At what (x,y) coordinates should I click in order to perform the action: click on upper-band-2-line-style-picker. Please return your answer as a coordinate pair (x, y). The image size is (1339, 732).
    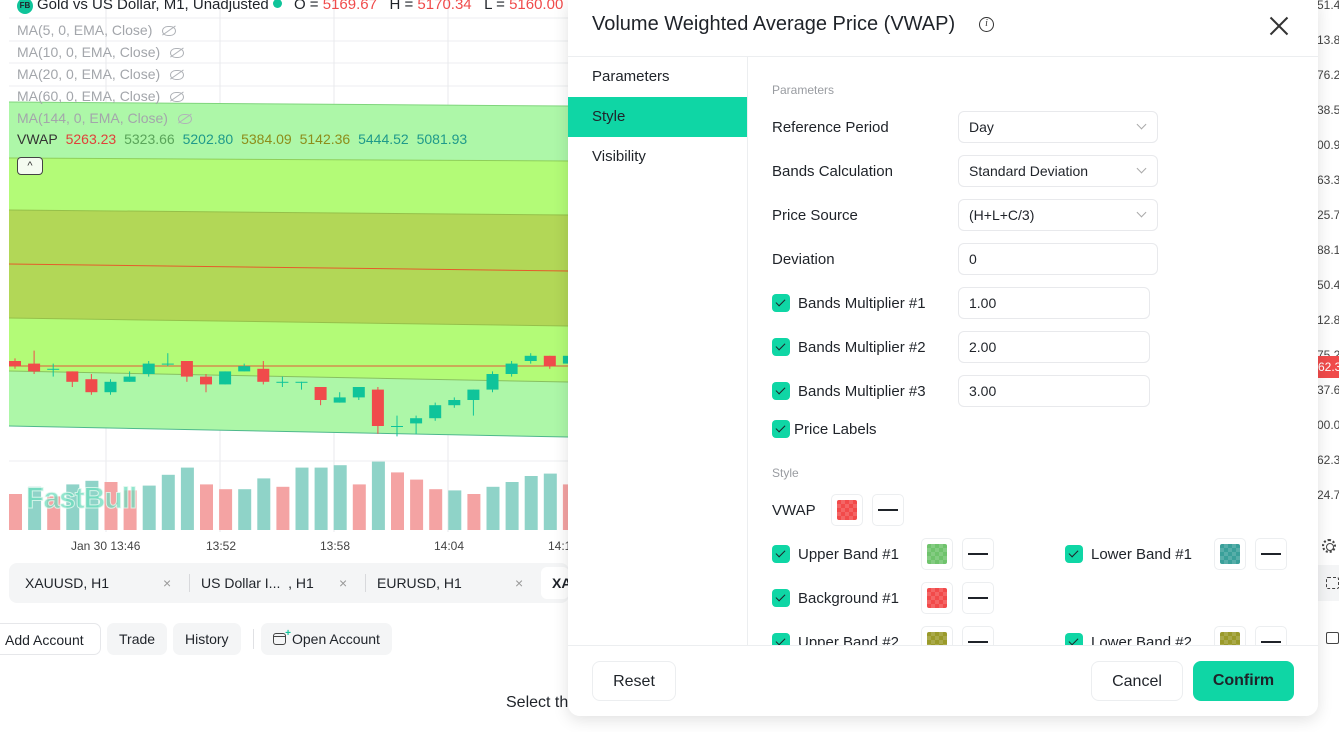
    Looking at the image, I should click on (978, 635).